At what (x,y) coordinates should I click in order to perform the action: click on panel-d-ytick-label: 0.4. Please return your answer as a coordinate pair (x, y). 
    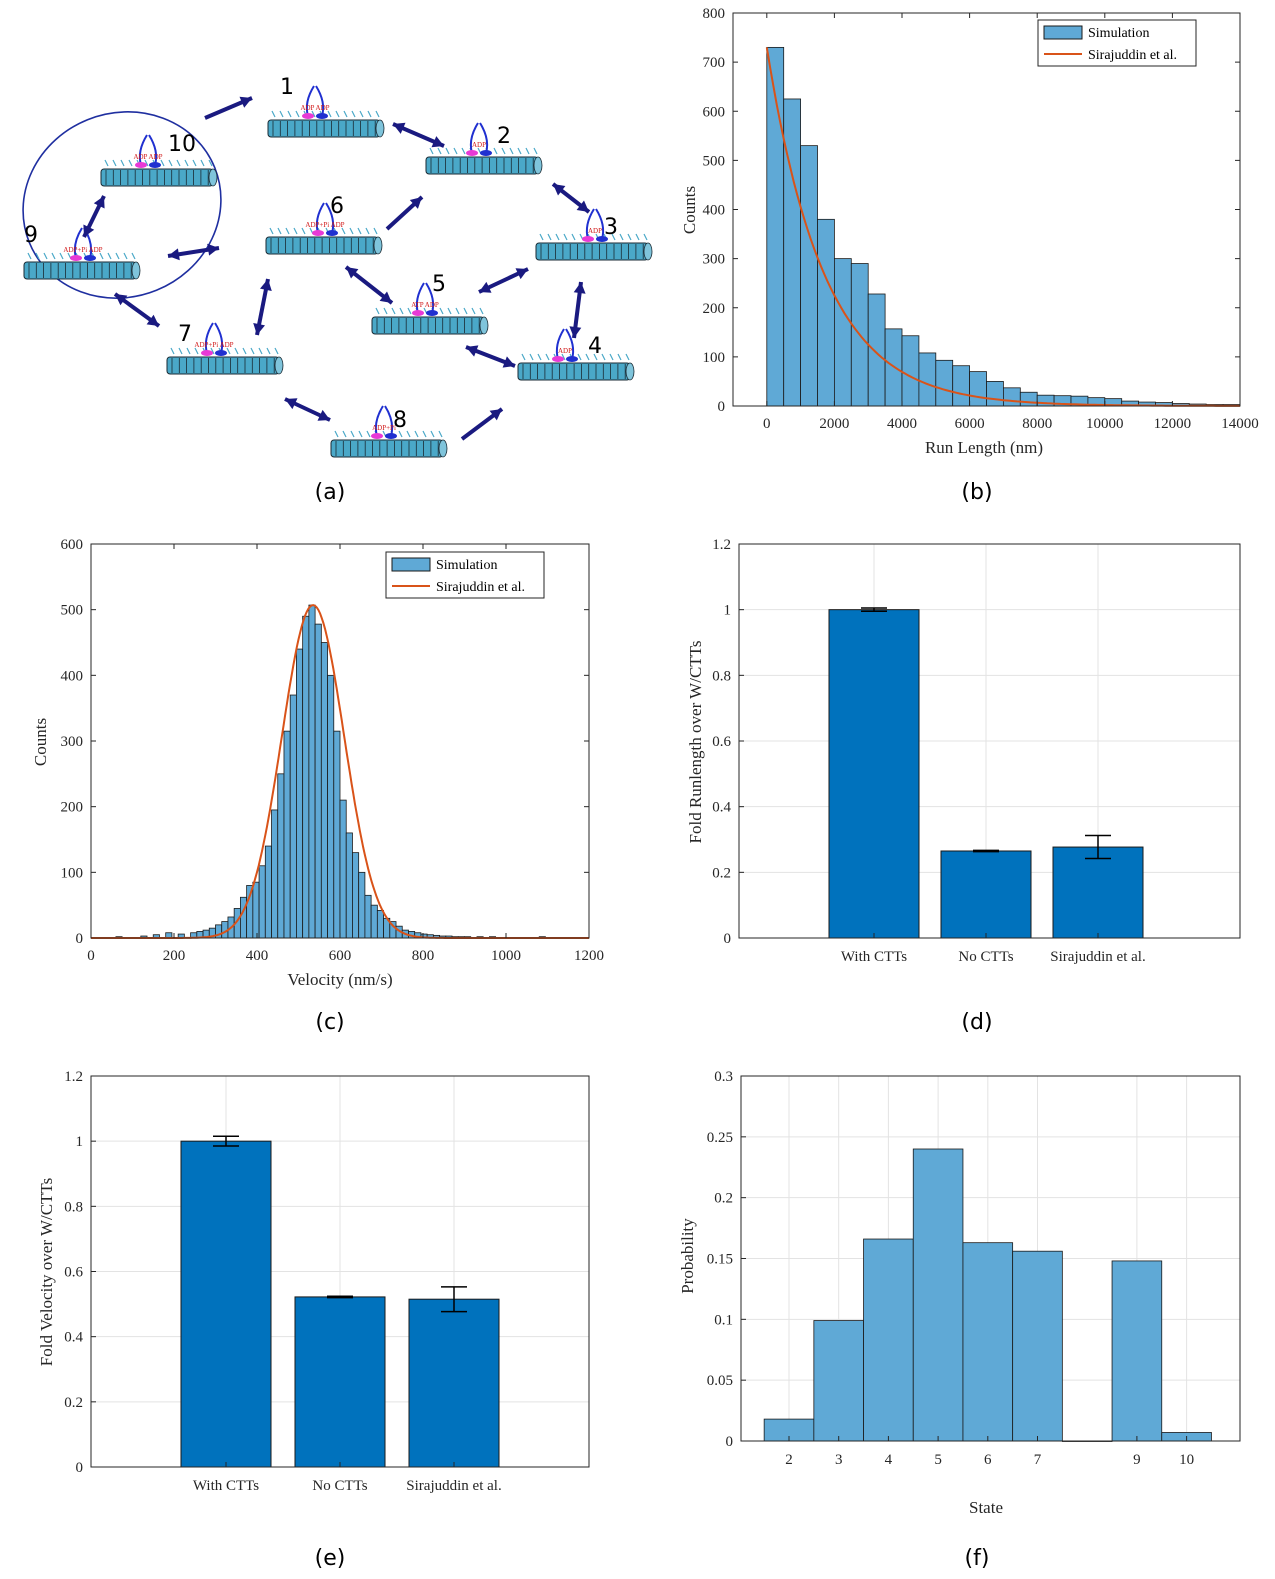
    Looking at the image, I should click on (721, 808).